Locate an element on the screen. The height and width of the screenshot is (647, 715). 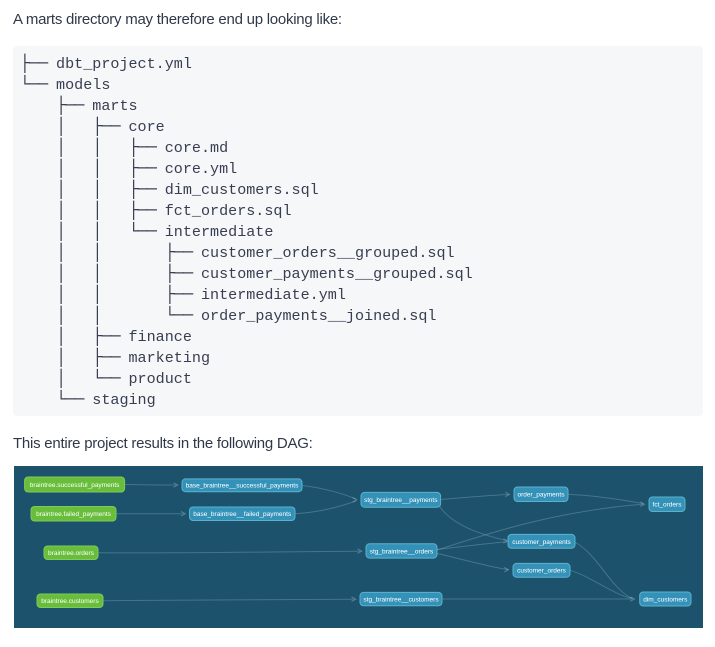
svg-text: braintree.customers is located at coordinates (70, 601).